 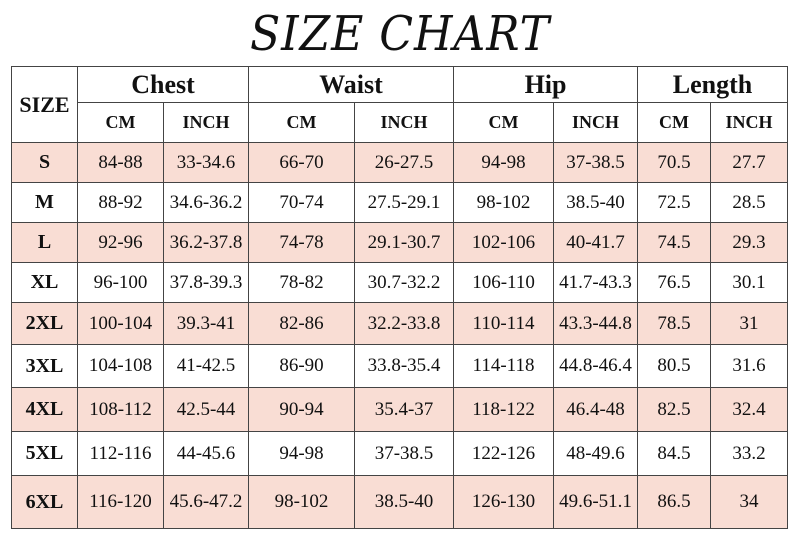 I want to click on value-cell: 46.4-48, so click(x=596, y=409).